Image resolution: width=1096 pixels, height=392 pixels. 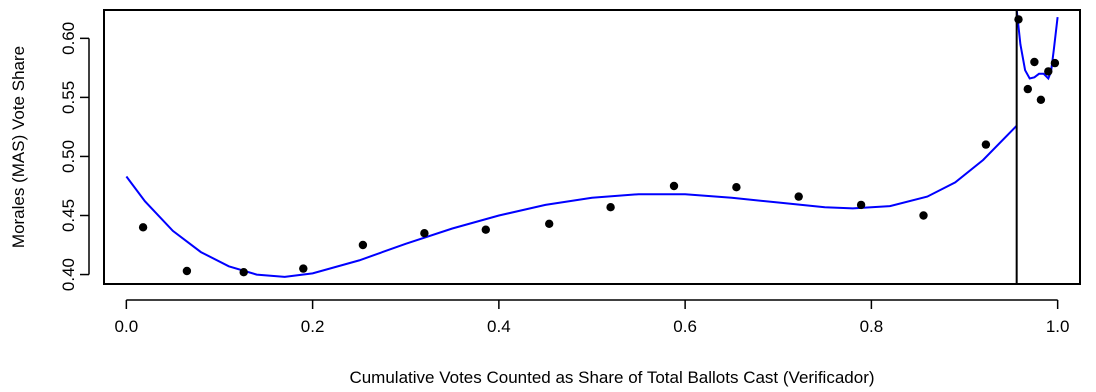 I want to click on y-tick-label: 0.45, so click(x=68, y=215).